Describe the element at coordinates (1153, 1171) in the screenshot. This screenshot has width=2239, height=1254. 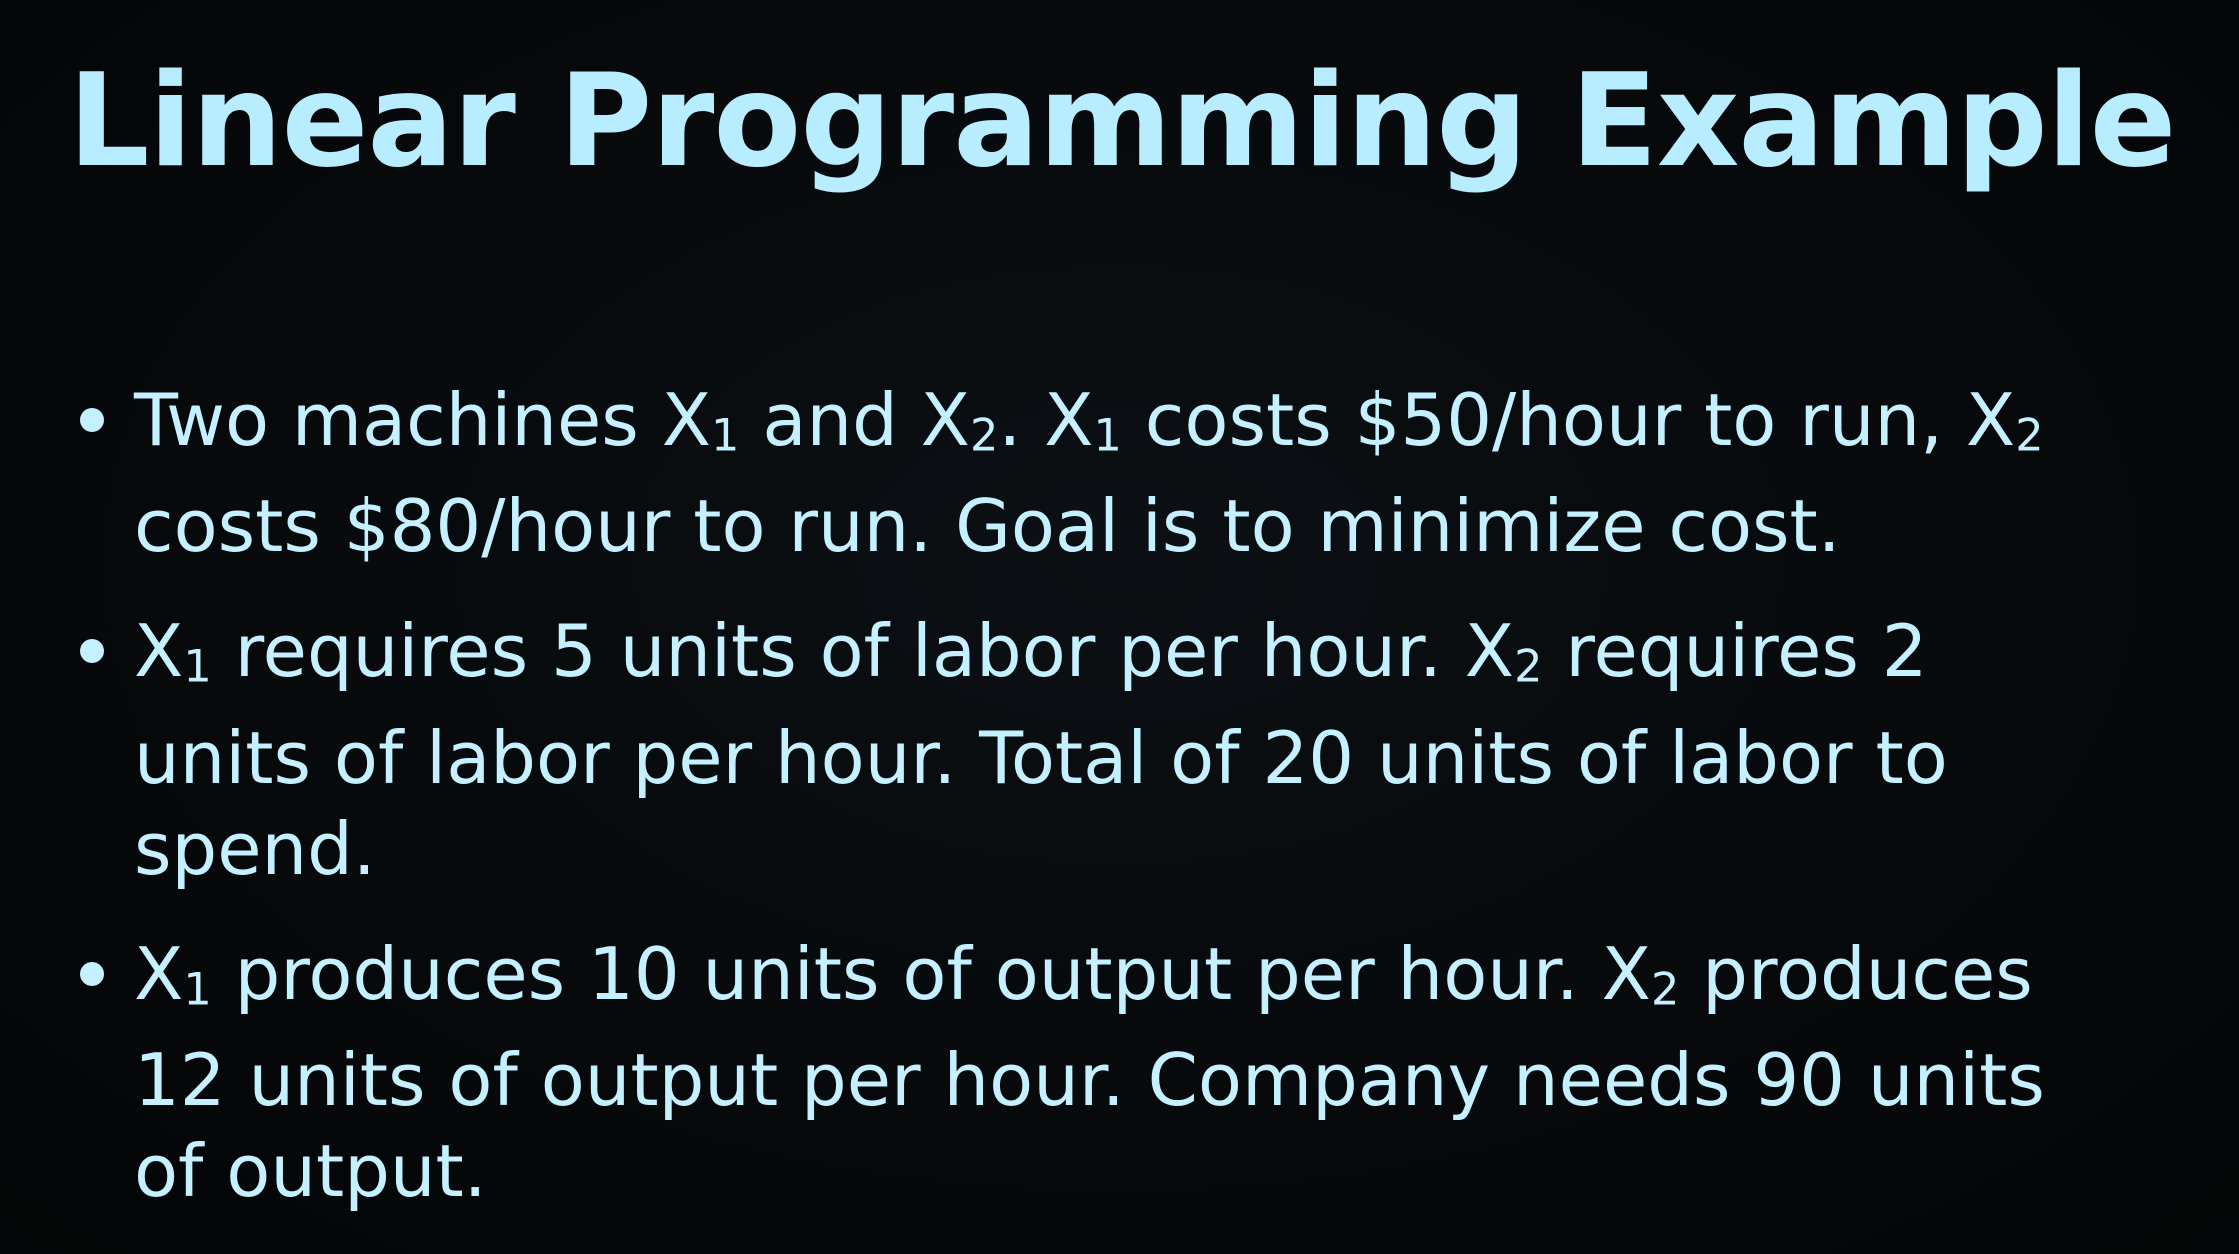
I see `bullet-line: of output.` at that location.